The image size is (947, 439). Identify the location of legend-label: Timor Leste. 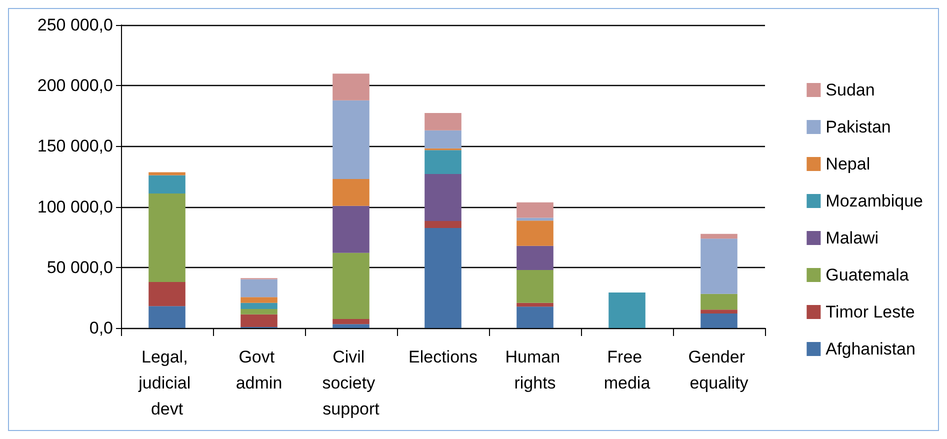
(870, 312).